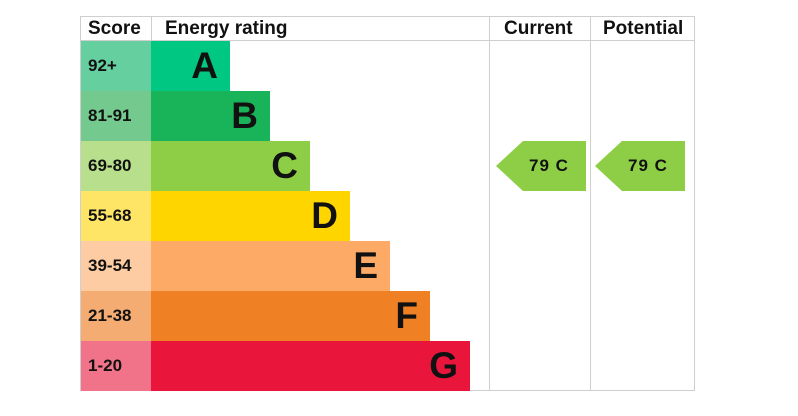 The height and width of the screenshot is (416, 798). What do you see at coordinates (489, 203) in the screenshot?
I see `current-column-divider` at bounding box center [489, 203].